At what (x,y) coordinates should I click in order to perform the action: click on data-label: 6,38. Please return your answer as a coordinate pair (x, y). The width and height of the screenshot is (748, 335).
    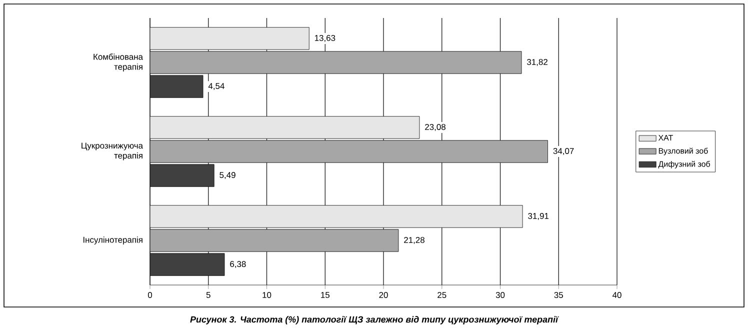
    Looking at the image, I should click on (238, 264).